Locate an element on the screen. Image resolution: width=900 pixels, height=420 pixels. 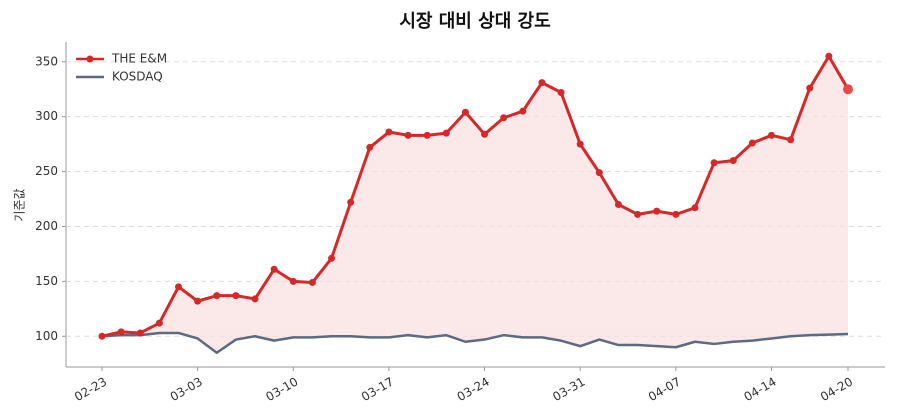
x-tick-label: 04-07 is located at coordinates (664, 390).